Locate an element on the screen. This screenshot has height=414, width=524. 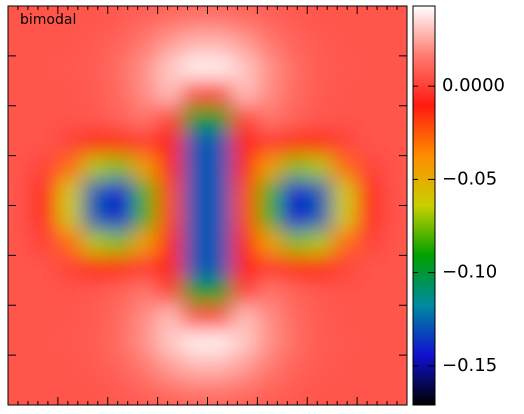
colorbar-tick-label: 0.0000 is located at coordinates (473, 85).